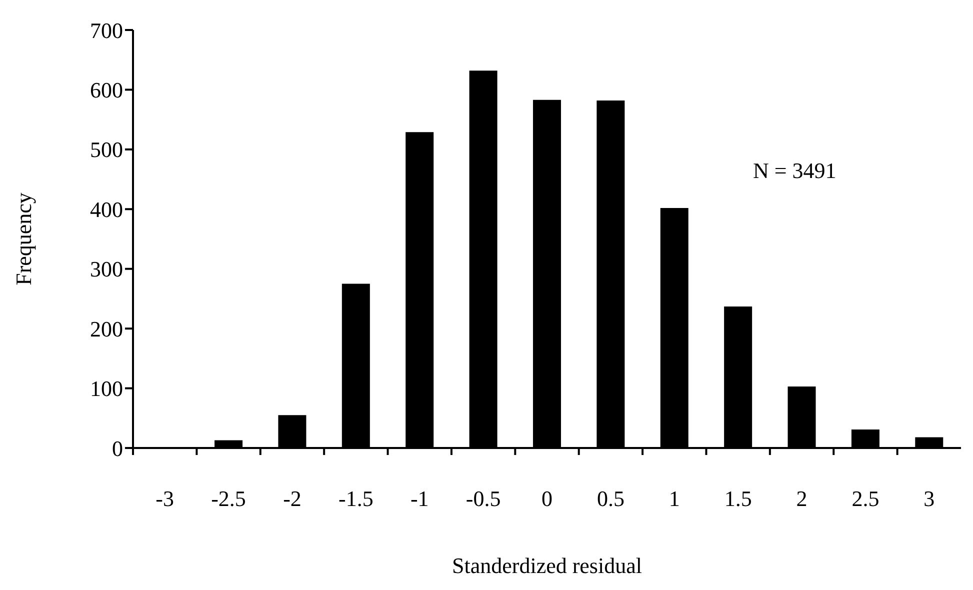 The image size is (973, 590). I want to click on x-tick-label: 0.5, so click(610, 498).